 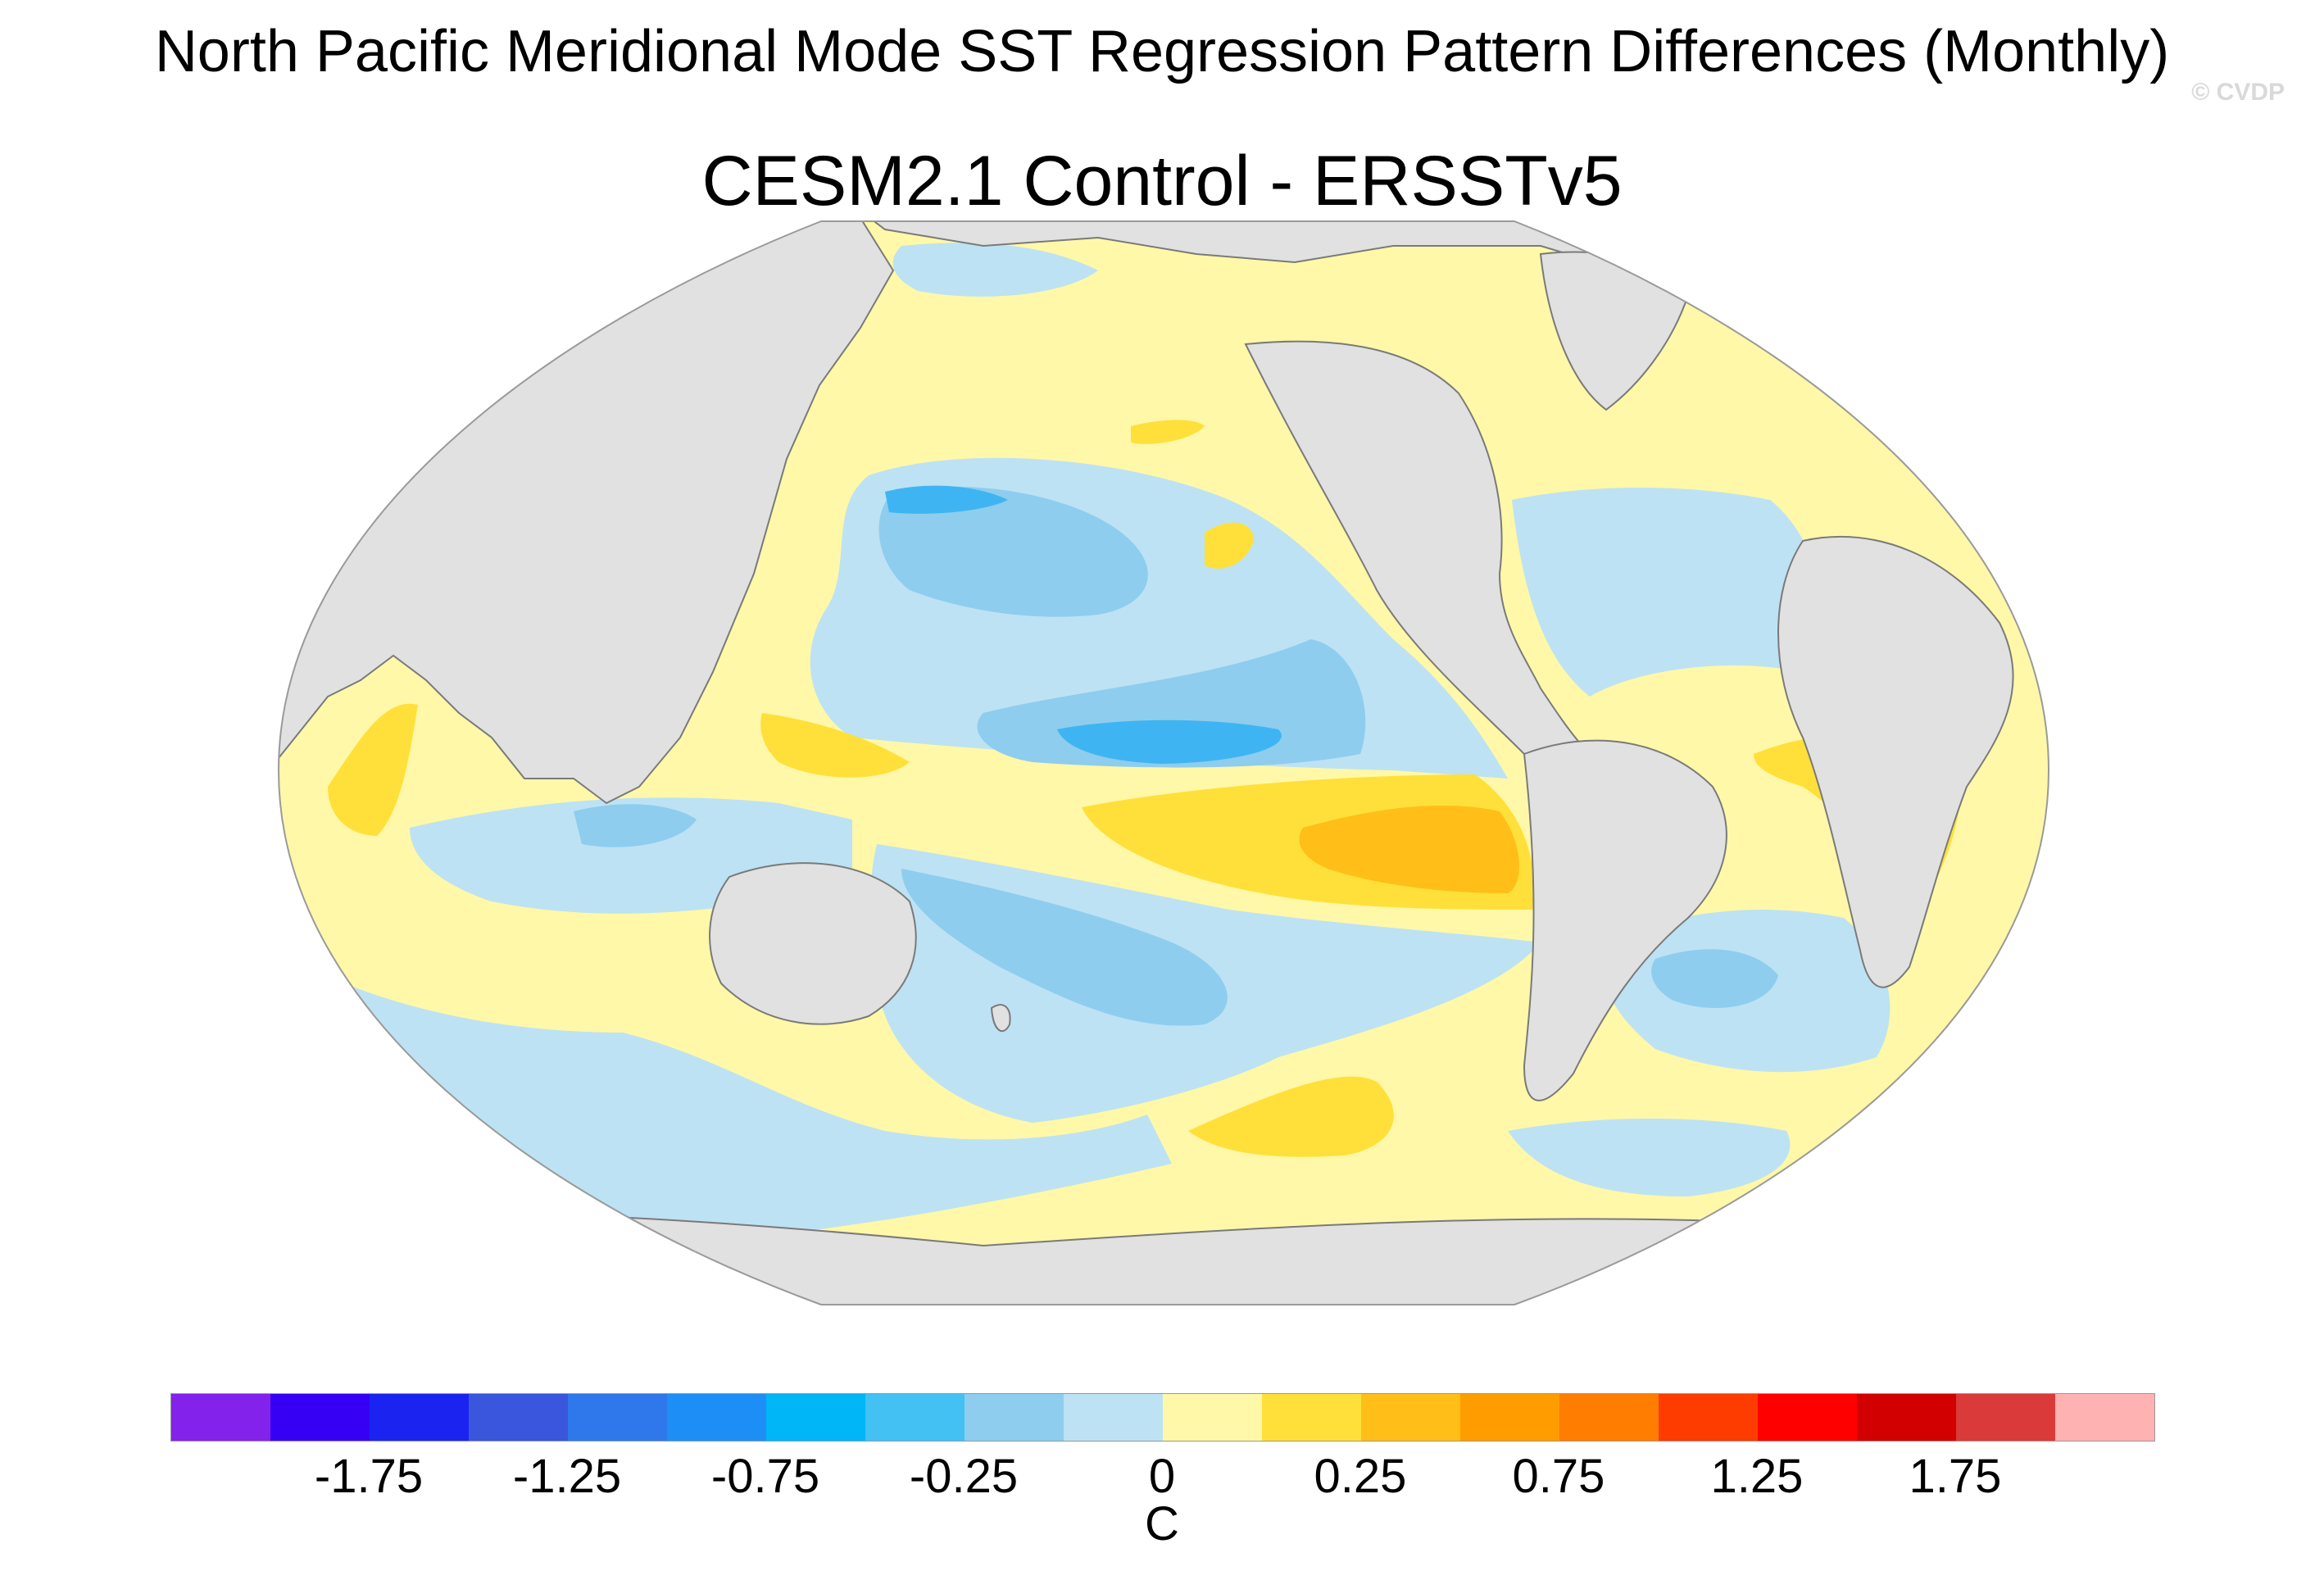 What do you see at coordinates (1625, 920) in the screenshot?
I see `south-america-land` at bounding box center [1625, 920].